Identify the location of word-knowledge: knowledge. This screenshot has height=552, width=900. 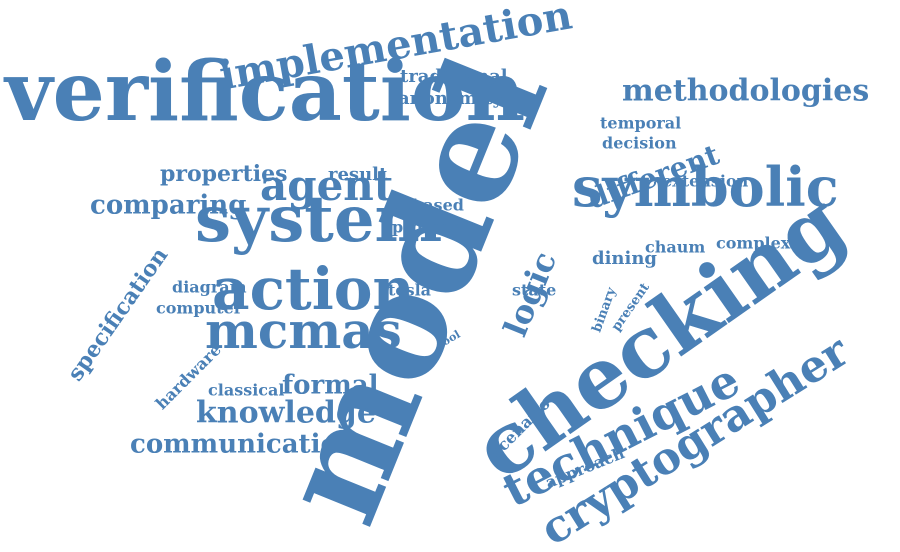
(286, 413).